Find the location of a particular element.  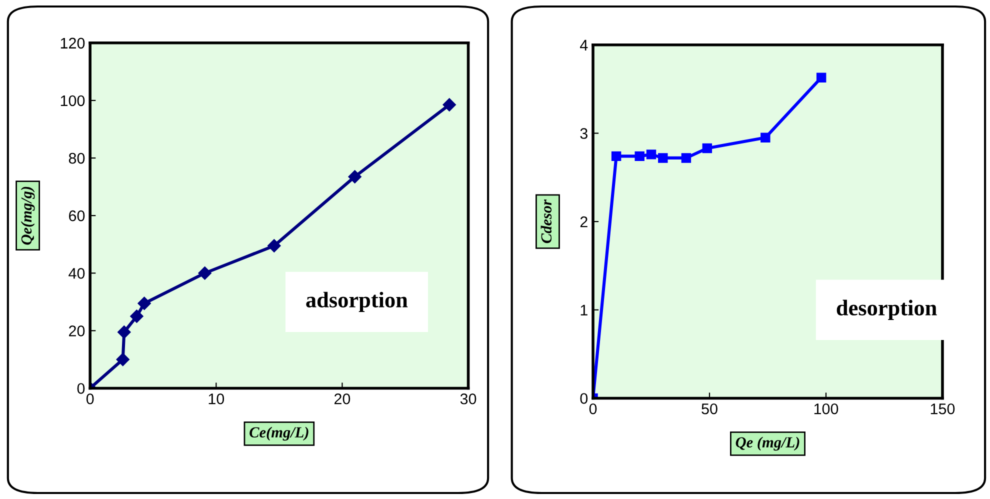

y-axis-title: Qe(mg/g) is located at coordinates (27, 215).